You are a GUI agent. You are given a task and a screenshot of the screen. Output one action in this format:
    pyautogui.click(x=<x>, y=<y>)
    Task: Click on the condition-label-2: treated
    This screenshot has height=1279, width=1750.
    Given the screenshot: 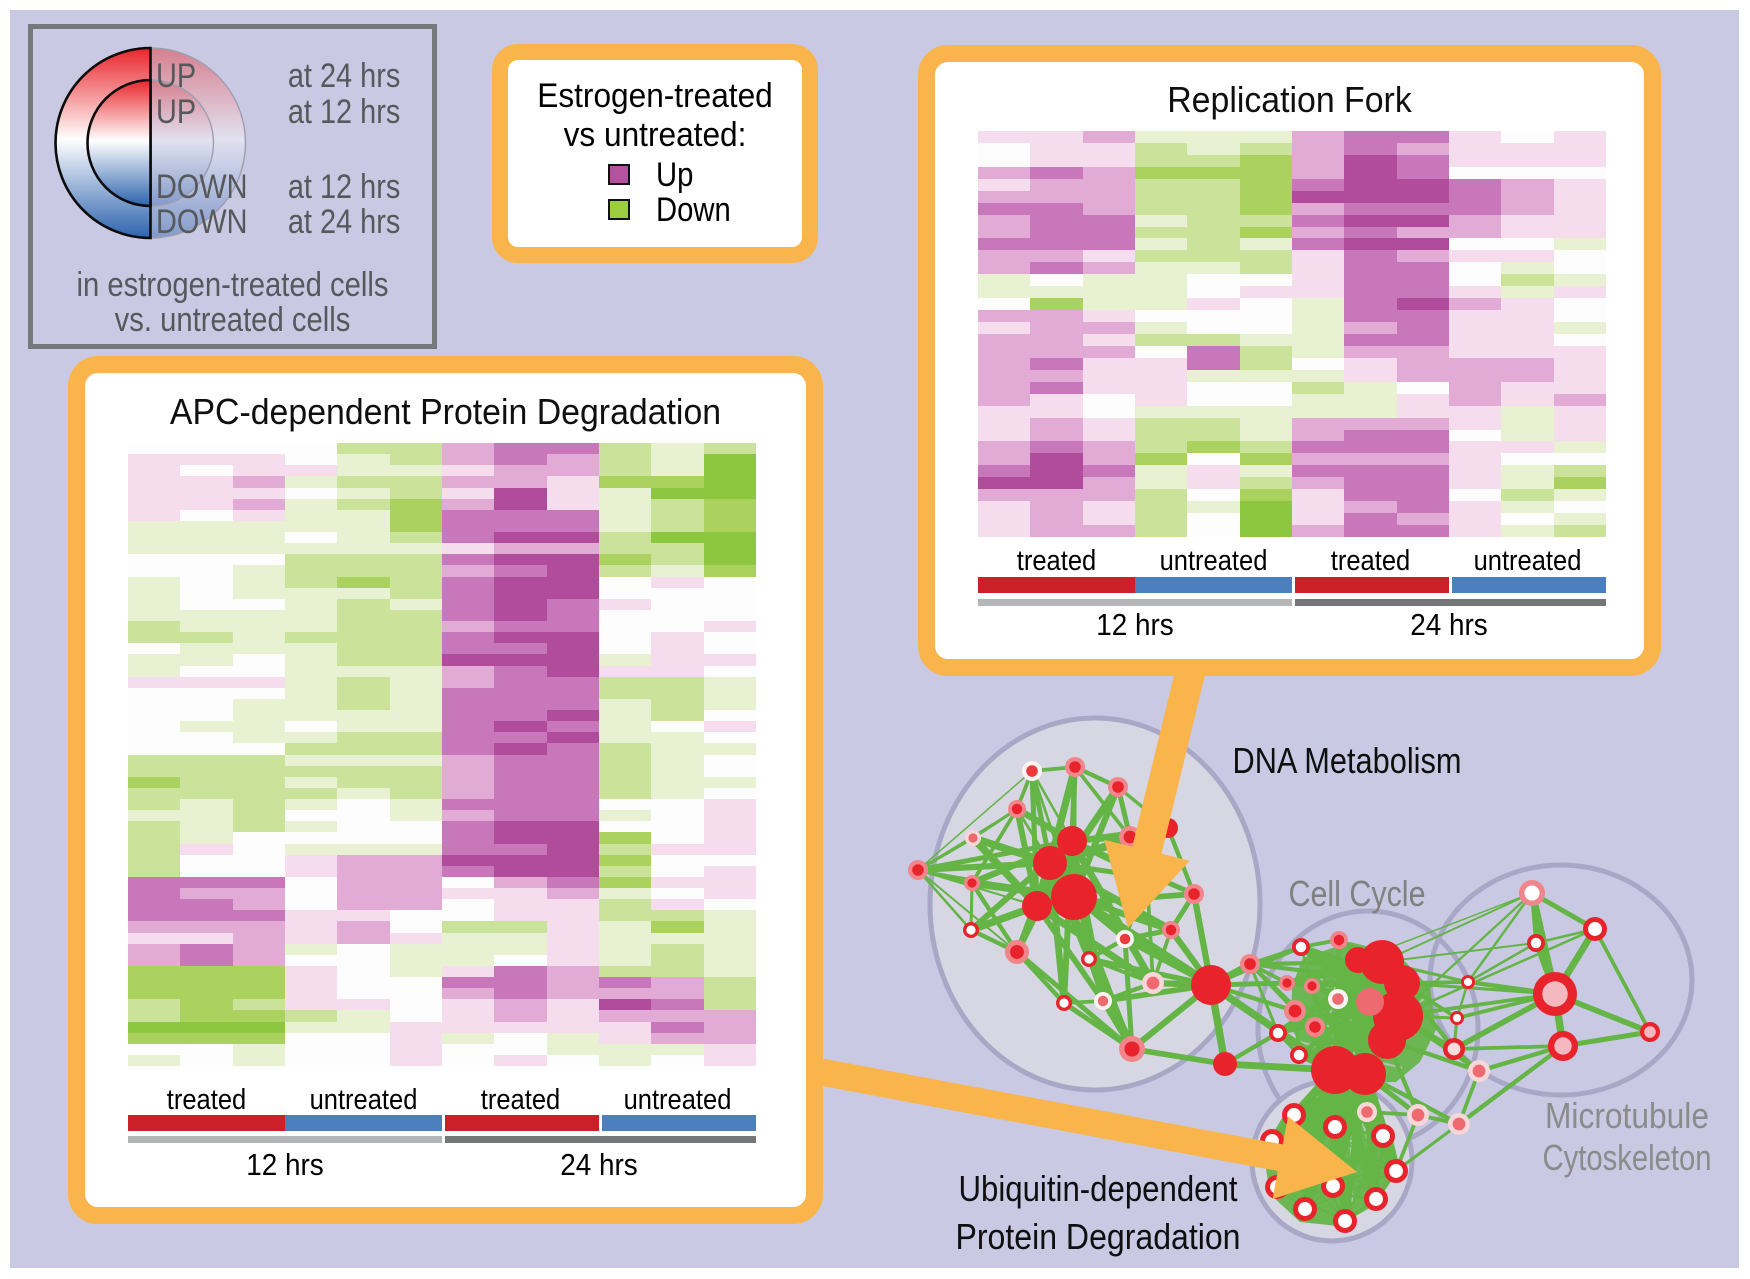 What is the action you would take?
    pyautogui.click(x=1370, y=561)
    